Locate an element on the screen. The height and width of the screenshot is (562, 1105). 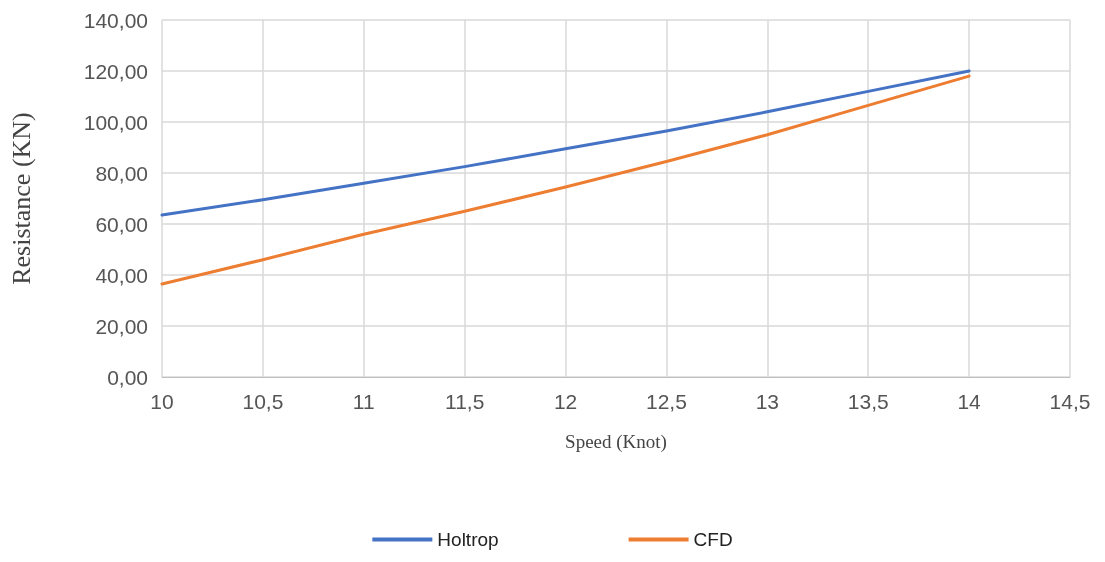
x-tick-label: 14 is located at coordinates (969, 401).